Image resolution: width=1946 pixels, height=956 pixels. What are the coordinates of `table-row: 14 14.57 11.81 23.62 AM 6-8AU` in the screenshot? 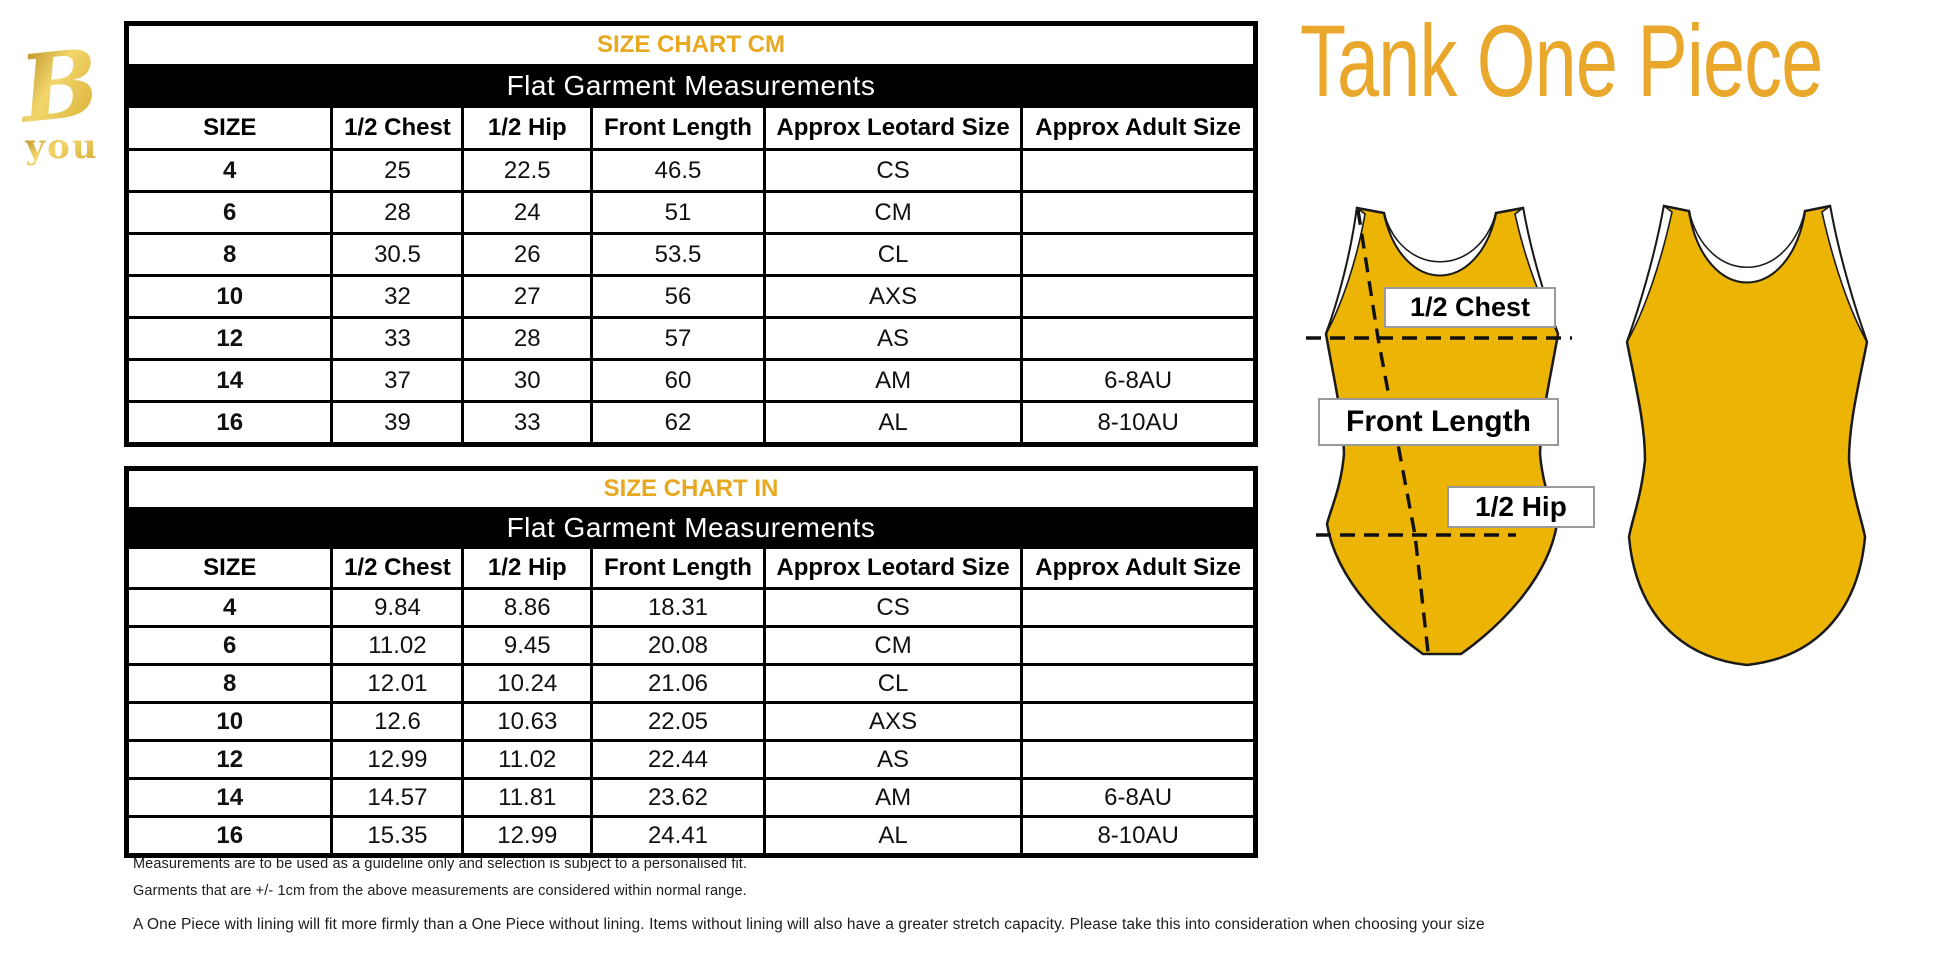 It's located at (690, 797).